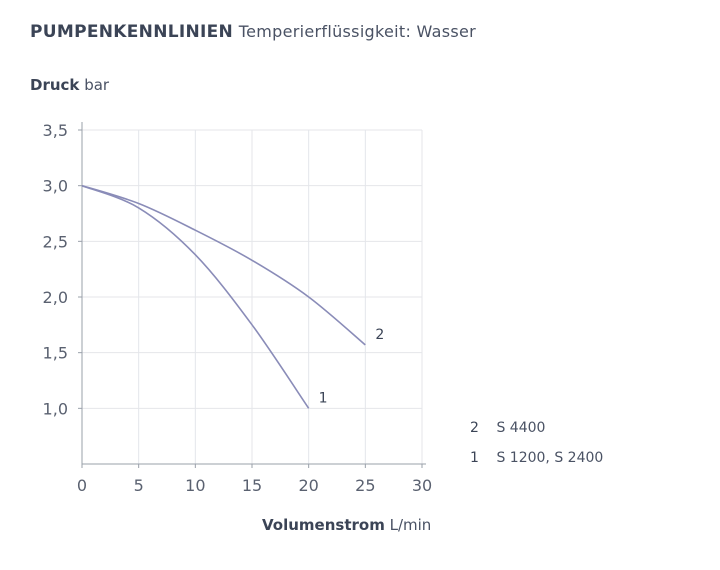 The width and height of the screenshot is (720, 570). What do you see at coordinates (132, 32) in the screenshot?
I see `chart-title-bold: PUMPENKENNLINIEN` at bounding box center [132, 32].